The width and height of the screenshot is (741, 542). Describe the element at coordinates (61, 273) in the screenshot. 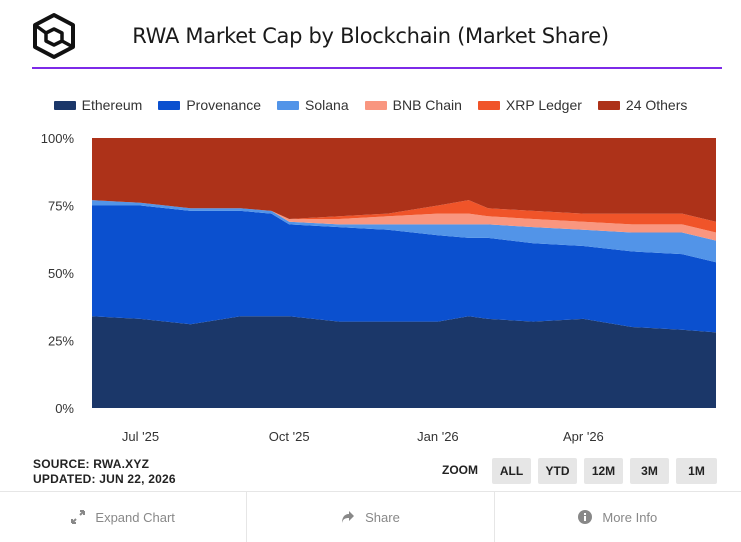

I see `y-tick-label: 50%` at that location.